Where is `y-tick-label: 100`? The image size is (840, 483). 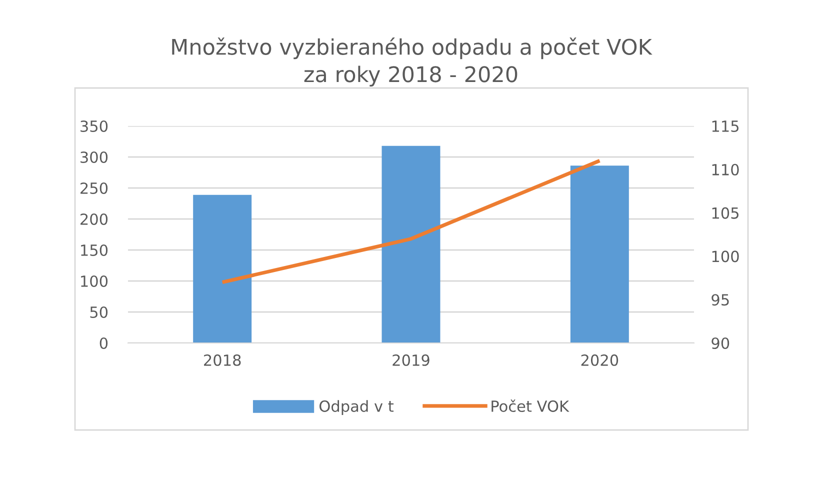 y-tick-label: 100 is located at coordinates (94, 281).